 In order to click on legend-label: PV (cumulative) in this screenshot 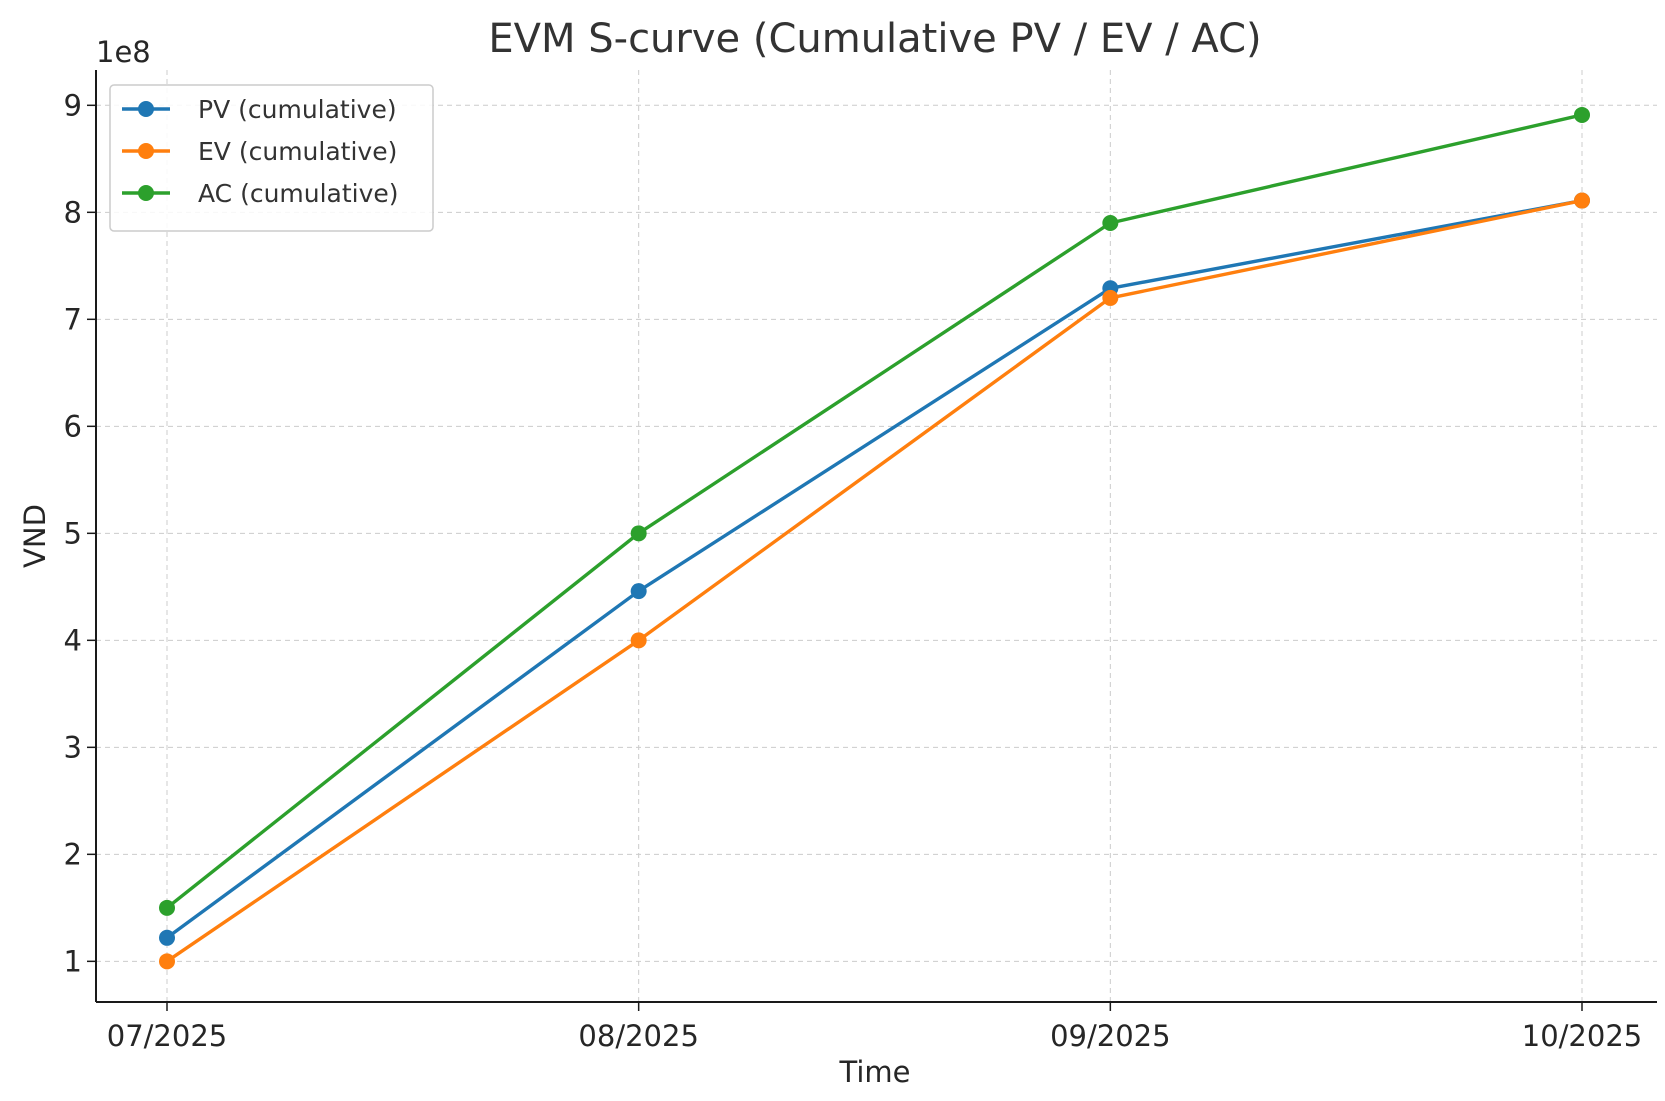, I will do `click(297, 109)`.